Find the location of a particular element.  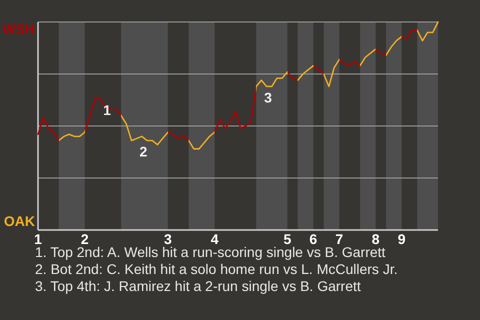

x-tick-label: 6 is located at coordinates (313, 239).